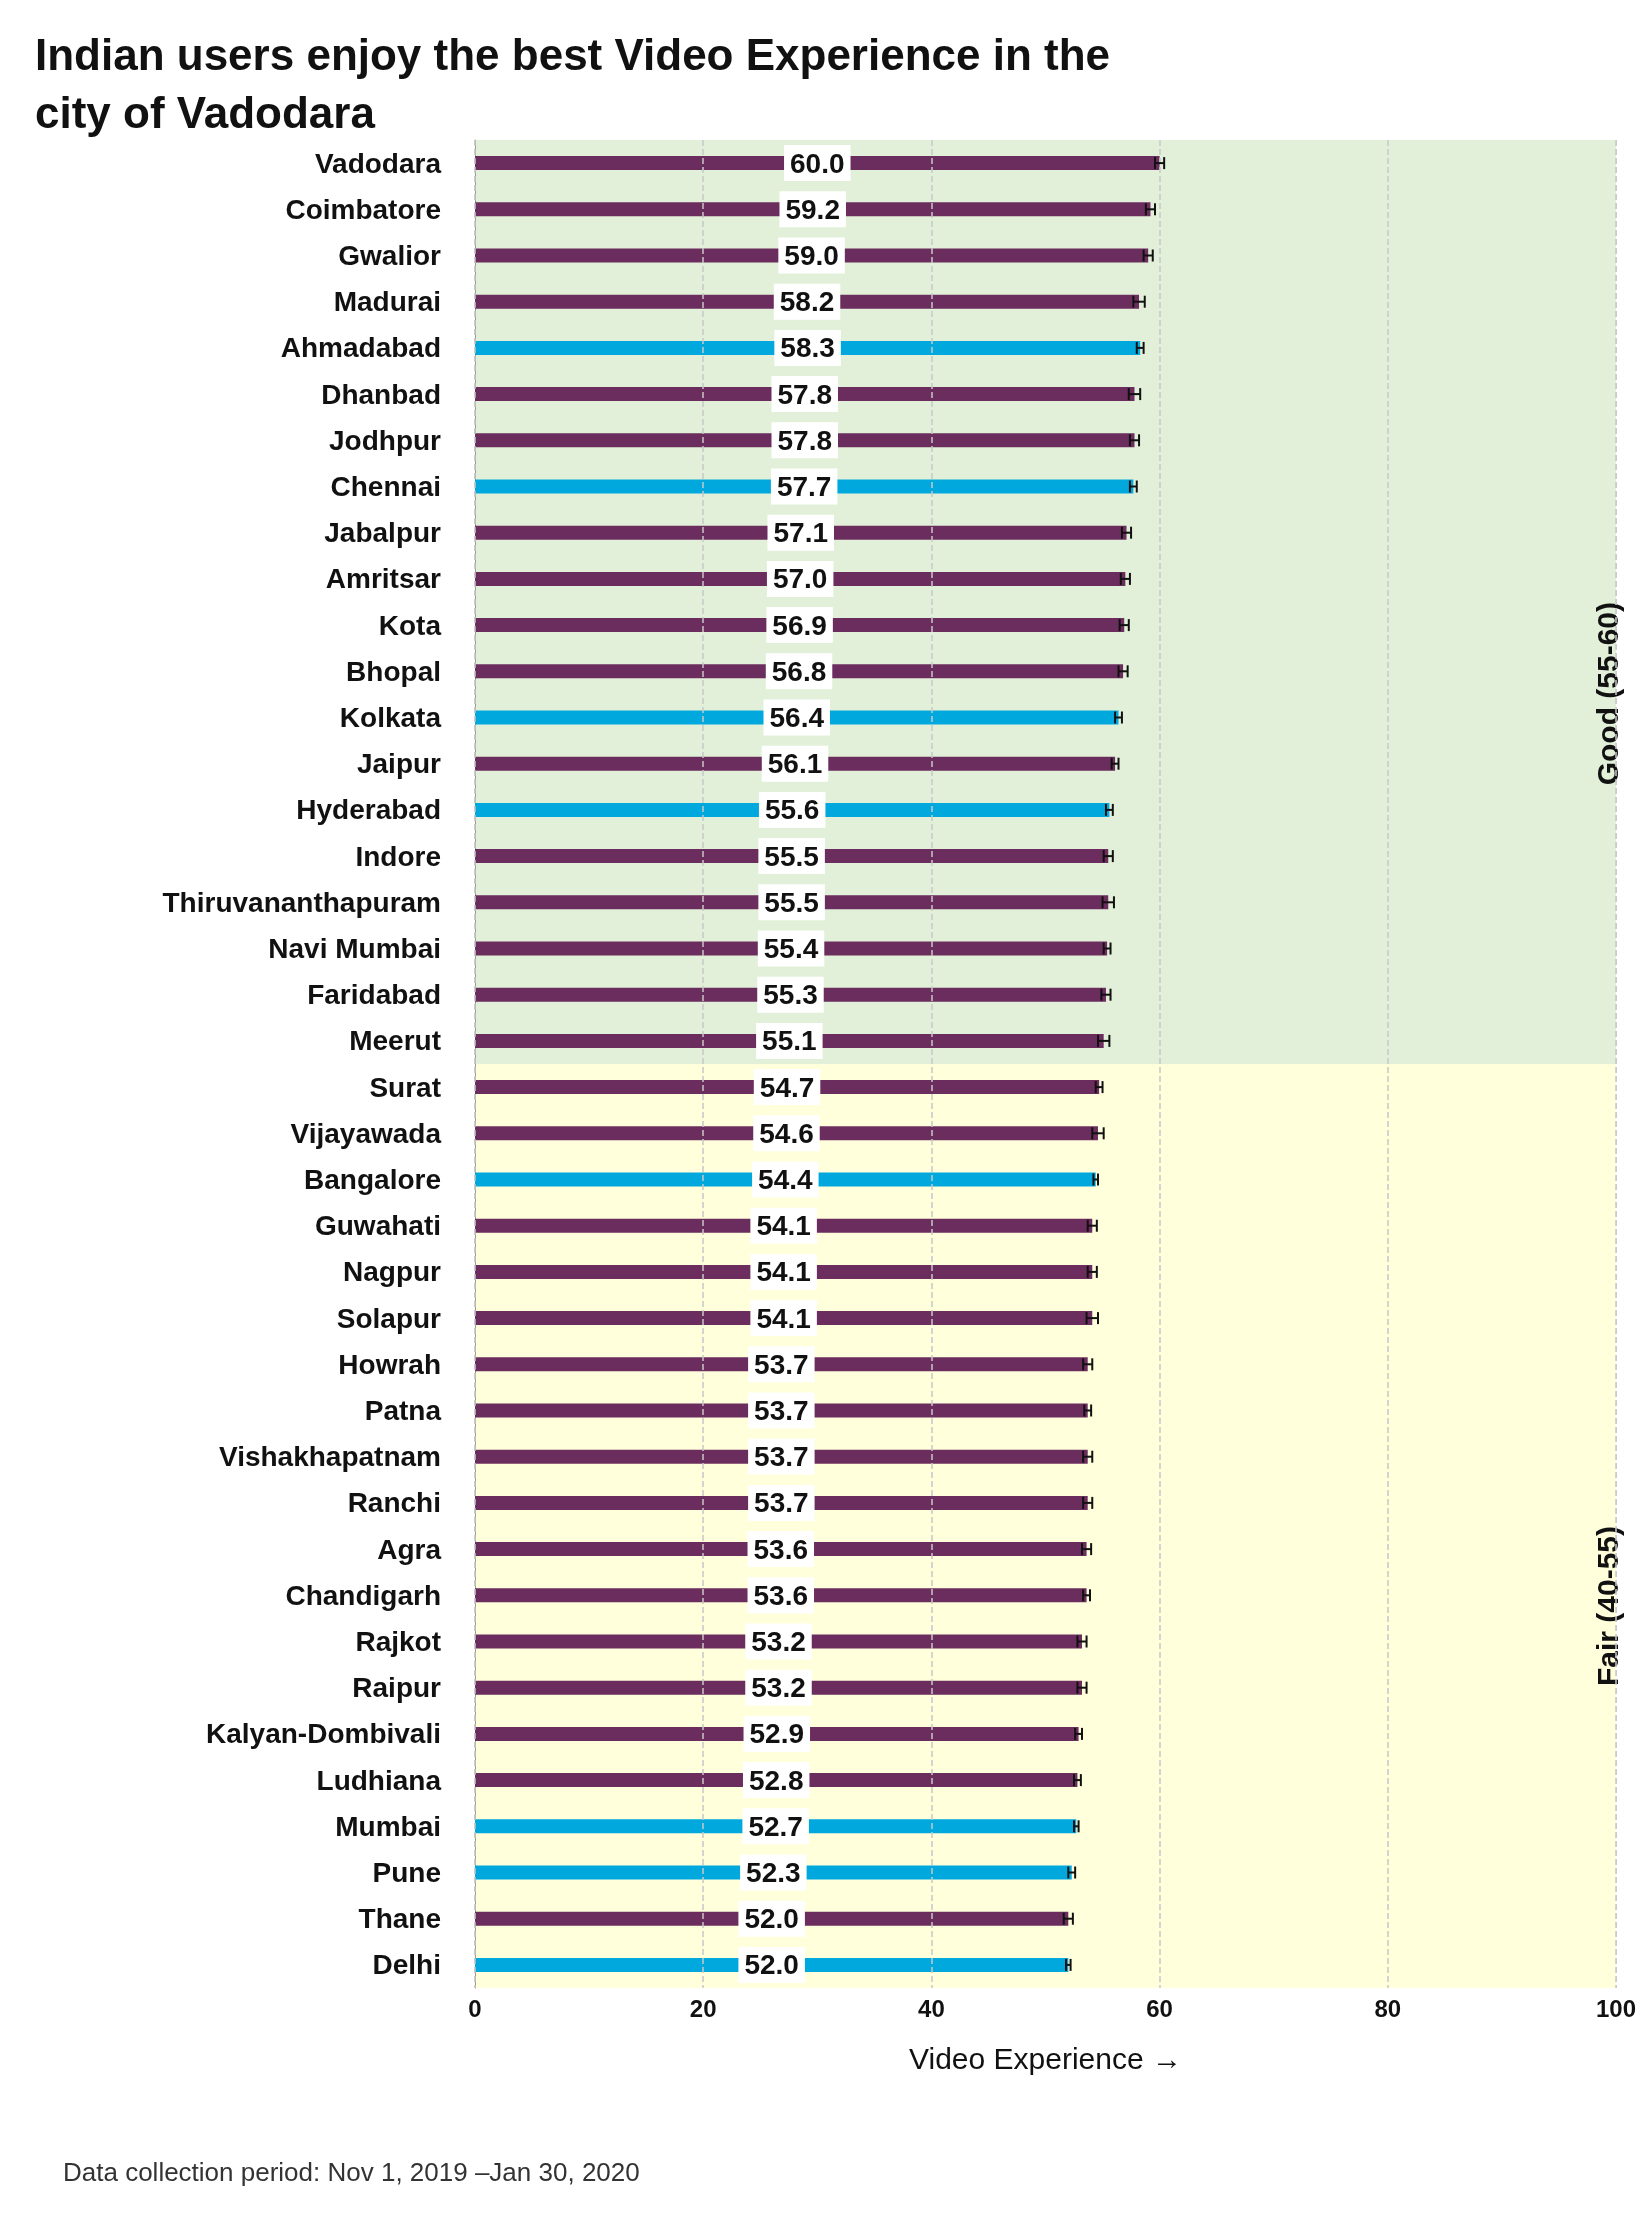  What do you see at coordinates (388, 1826) in the screenshot?
I see `y-tick-label: Mumbai` at bounding box center [388, 1826].